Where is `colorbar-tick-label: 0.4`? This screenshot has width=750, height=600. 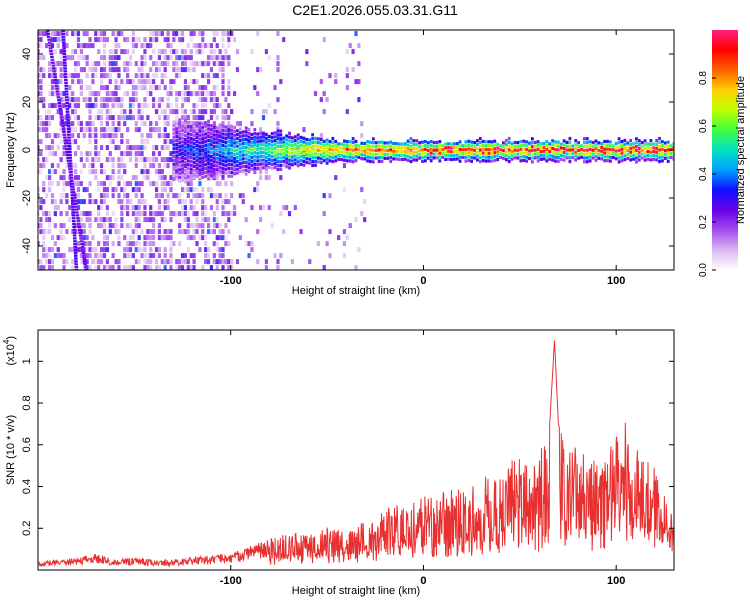
colorbar-tick-label: 0.4 is located at coordinates (703, 174).